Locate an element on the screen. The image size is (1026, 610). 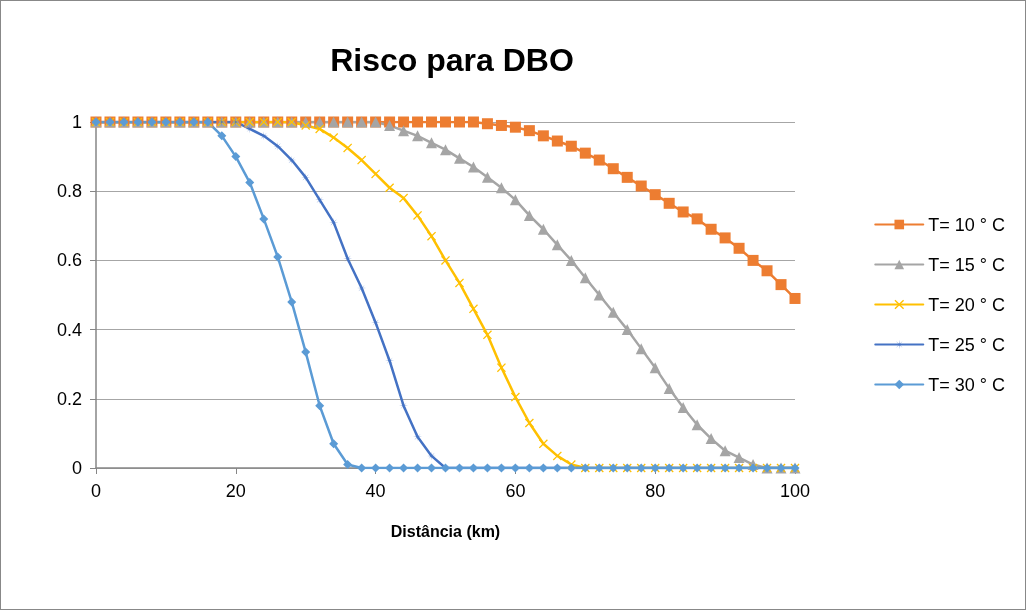
x-tick-label: 80 is located at coordinates (655, 491).